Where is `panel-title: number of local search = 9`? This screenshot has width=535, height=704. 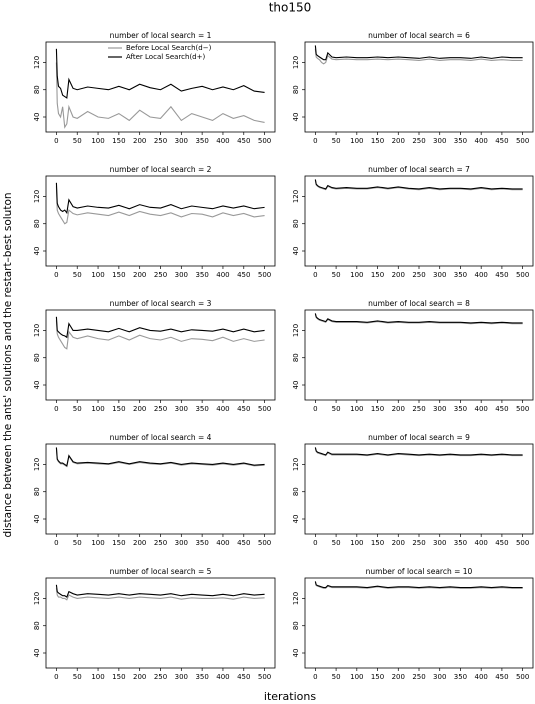
panel-title: number of local search = 9 is located at coordinates (419, 437).